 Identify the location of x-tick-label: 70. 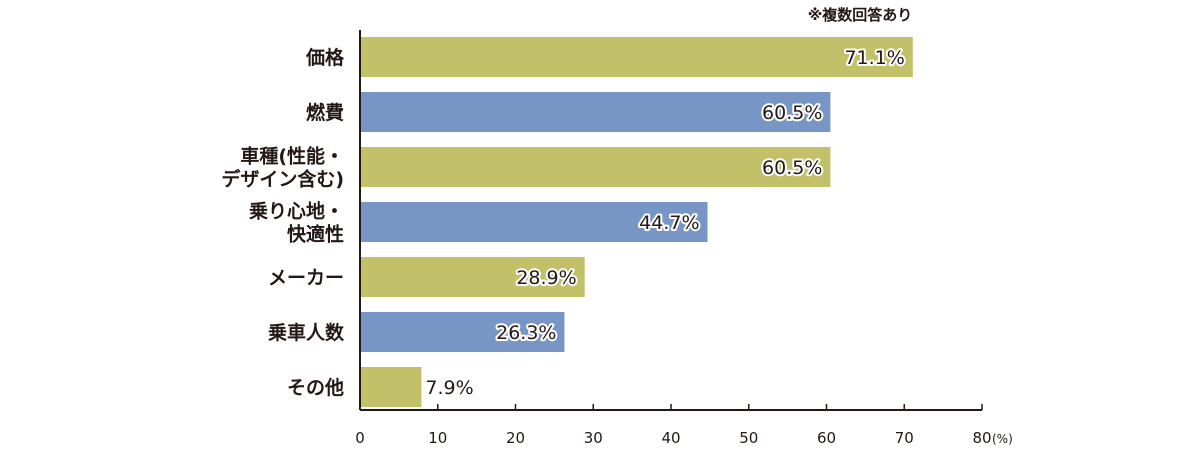
(904, 438).